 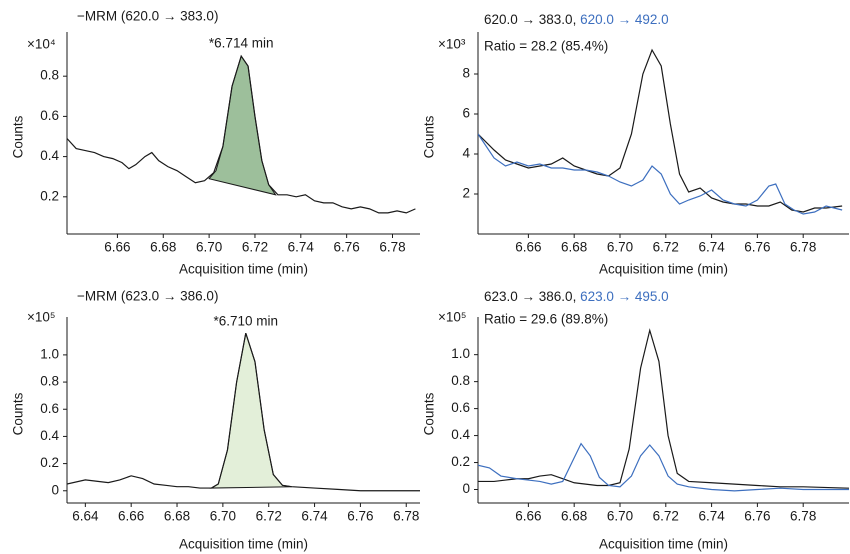 What do you see at coordinates (85, 516) in the screenshot?
I see `x-tick-label: 6.64` at bounding box center [85, 516].